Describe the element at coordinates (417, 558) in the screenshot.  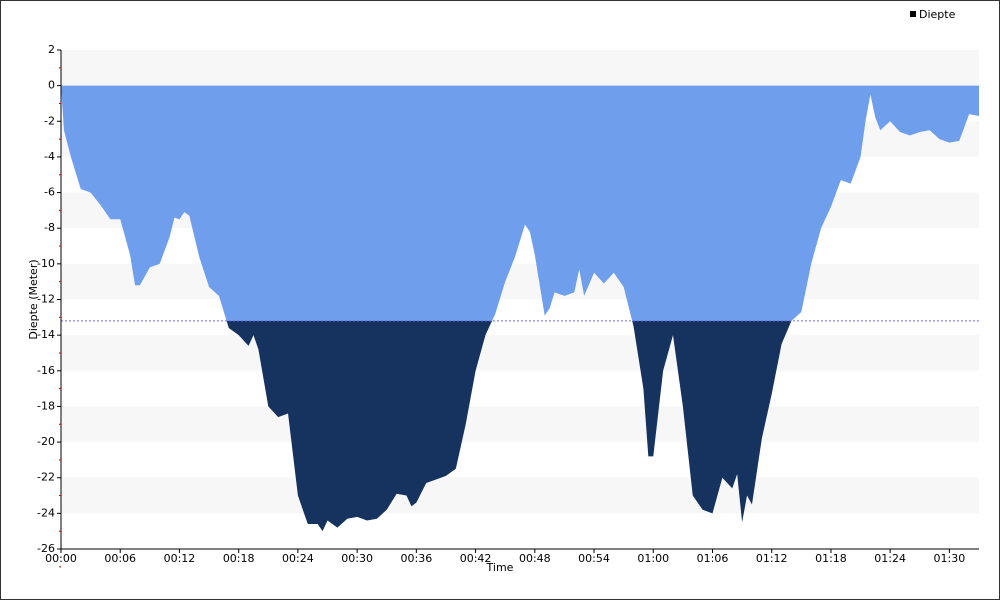
I see `x-tick-label: 00:36` at that location.